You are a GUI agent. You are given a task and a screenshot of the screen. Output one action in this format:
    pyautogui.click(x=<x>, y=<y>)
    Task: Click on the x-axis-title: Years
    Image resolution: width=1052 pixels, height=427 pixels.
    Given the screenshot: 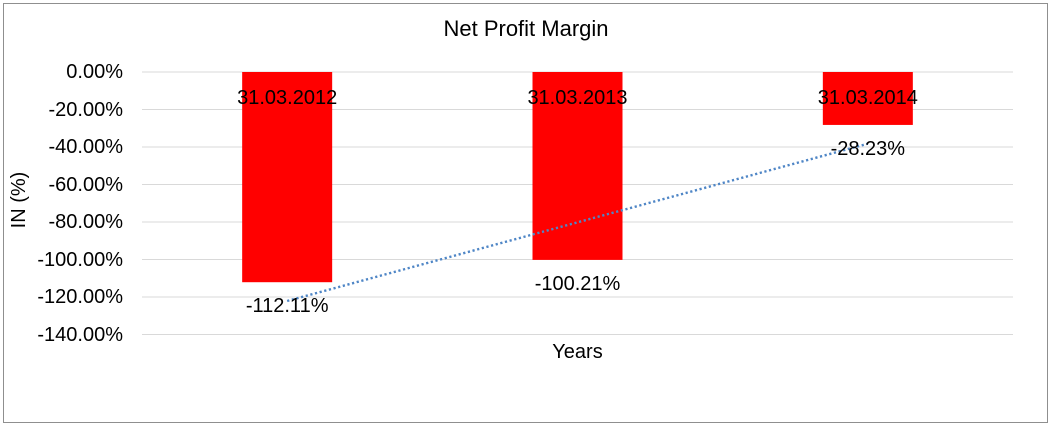 What is the action you would take?
    pyautogui.click(x=577, y=352)
    